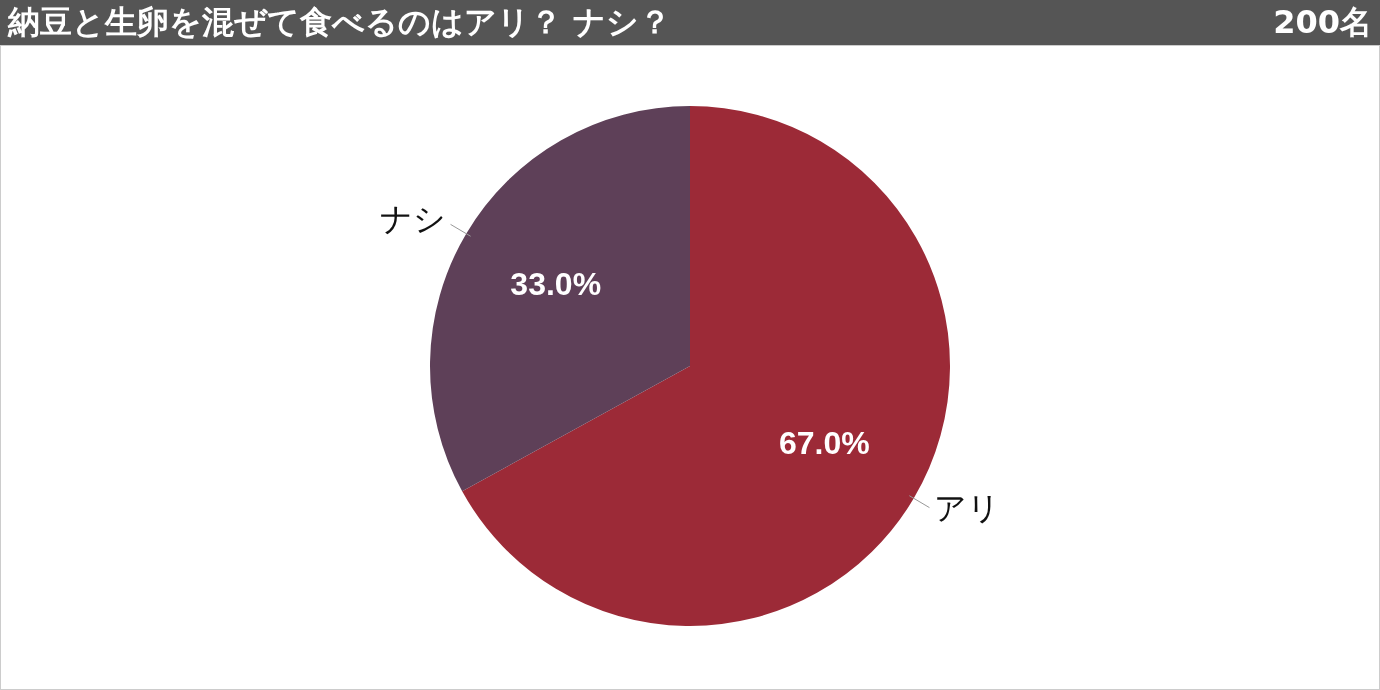 Image resolution: width=1380 pixels, height=690 pixels. Describe the element at coordinates (340, 22) in the screenshot. I see `chart-title: 納豆と生卵を混ぜて食べるのはアリ？ ナシ？` at that location.